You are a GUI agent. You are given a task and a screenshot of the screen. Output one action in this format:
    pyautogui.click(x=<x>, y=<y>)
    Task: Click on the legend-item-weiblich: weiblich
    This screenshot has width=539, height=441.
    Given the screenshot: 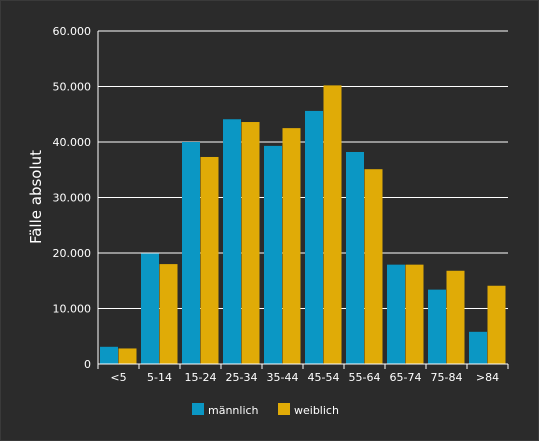 What is the action you would take?
    pyautogui.click(x=308, y=410)
    